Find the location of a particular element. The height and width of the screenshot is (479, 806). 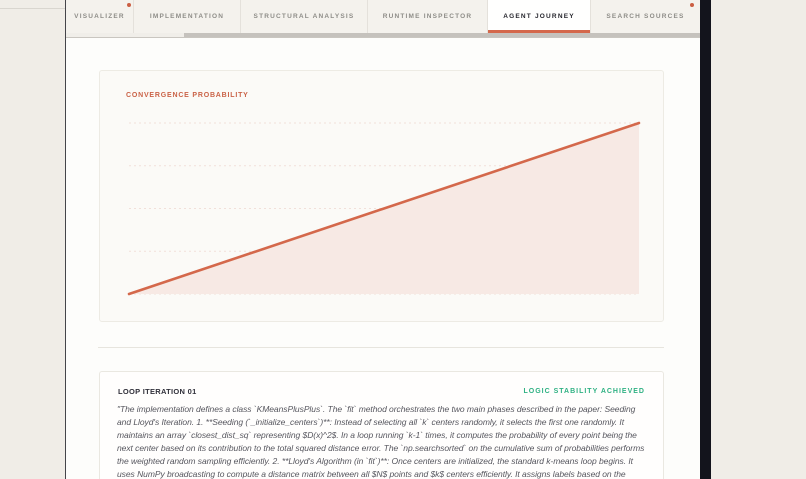

logic-stability-badge: LOGIC STABILITY ACHIEVED is located at coordinates (584, 391).